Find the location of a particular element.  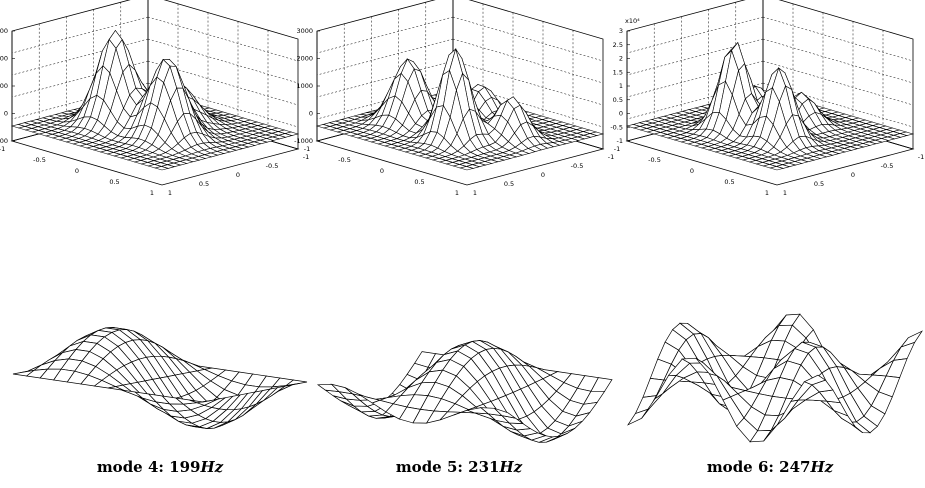

z-tick-label: 2.5 is located at coordinates (618, 45).